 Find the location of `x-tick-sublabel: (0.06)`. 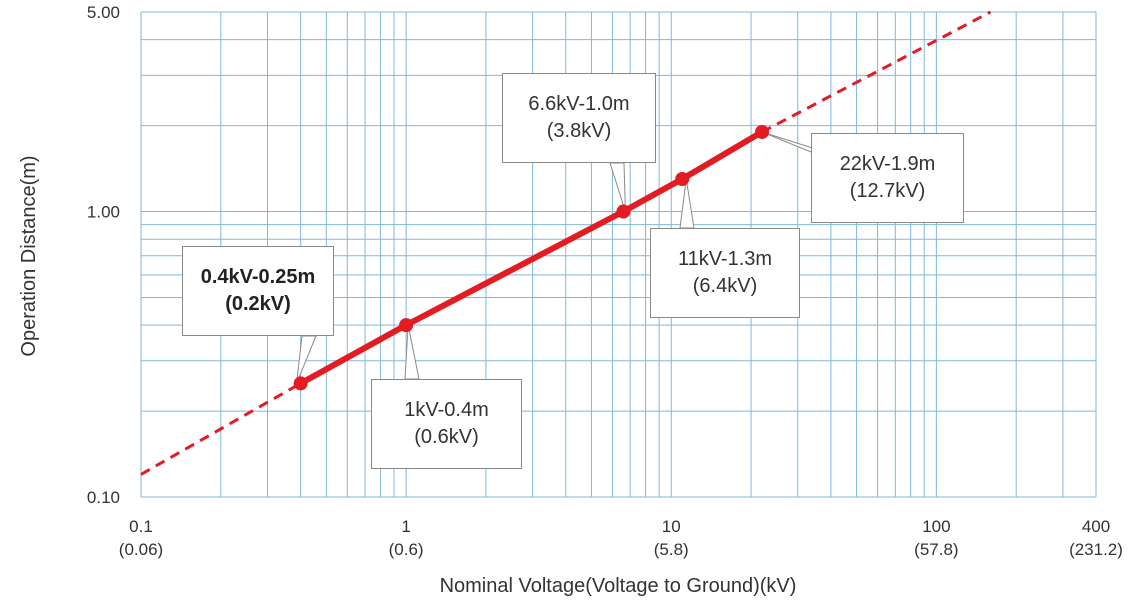

x-tick-sublabel: (0.06) is located at coordinates (141, 549).